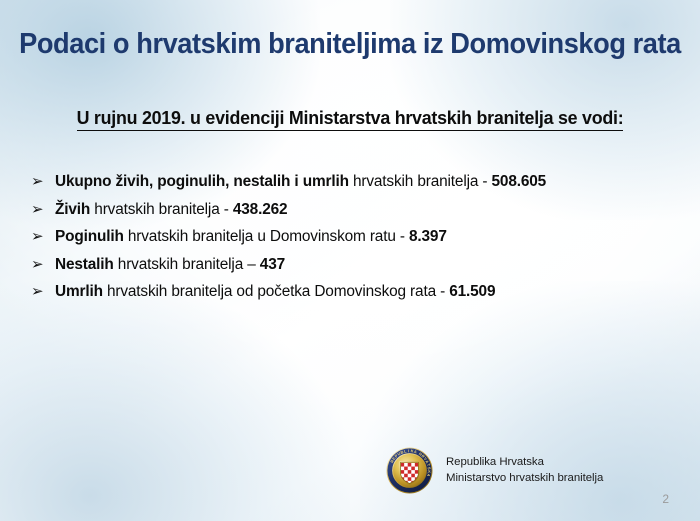  Describe the element at coordinates (472, 291) in the screenshot. I see `list-item-value: 61.509` at that location.